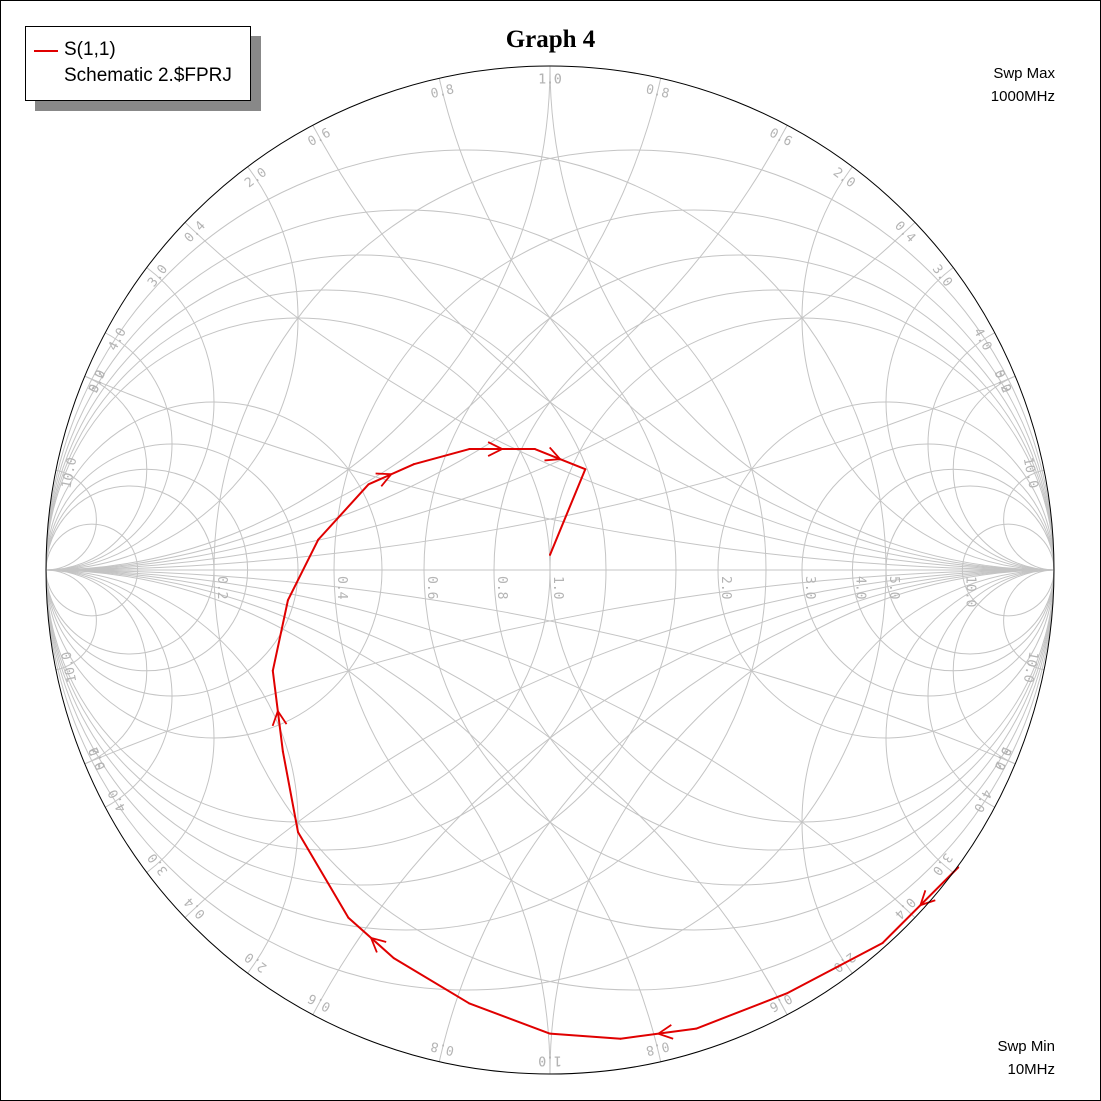 The height and width of the screenshot is (1101, 1101). I want to click on conductance-circle, so click(130, 570).